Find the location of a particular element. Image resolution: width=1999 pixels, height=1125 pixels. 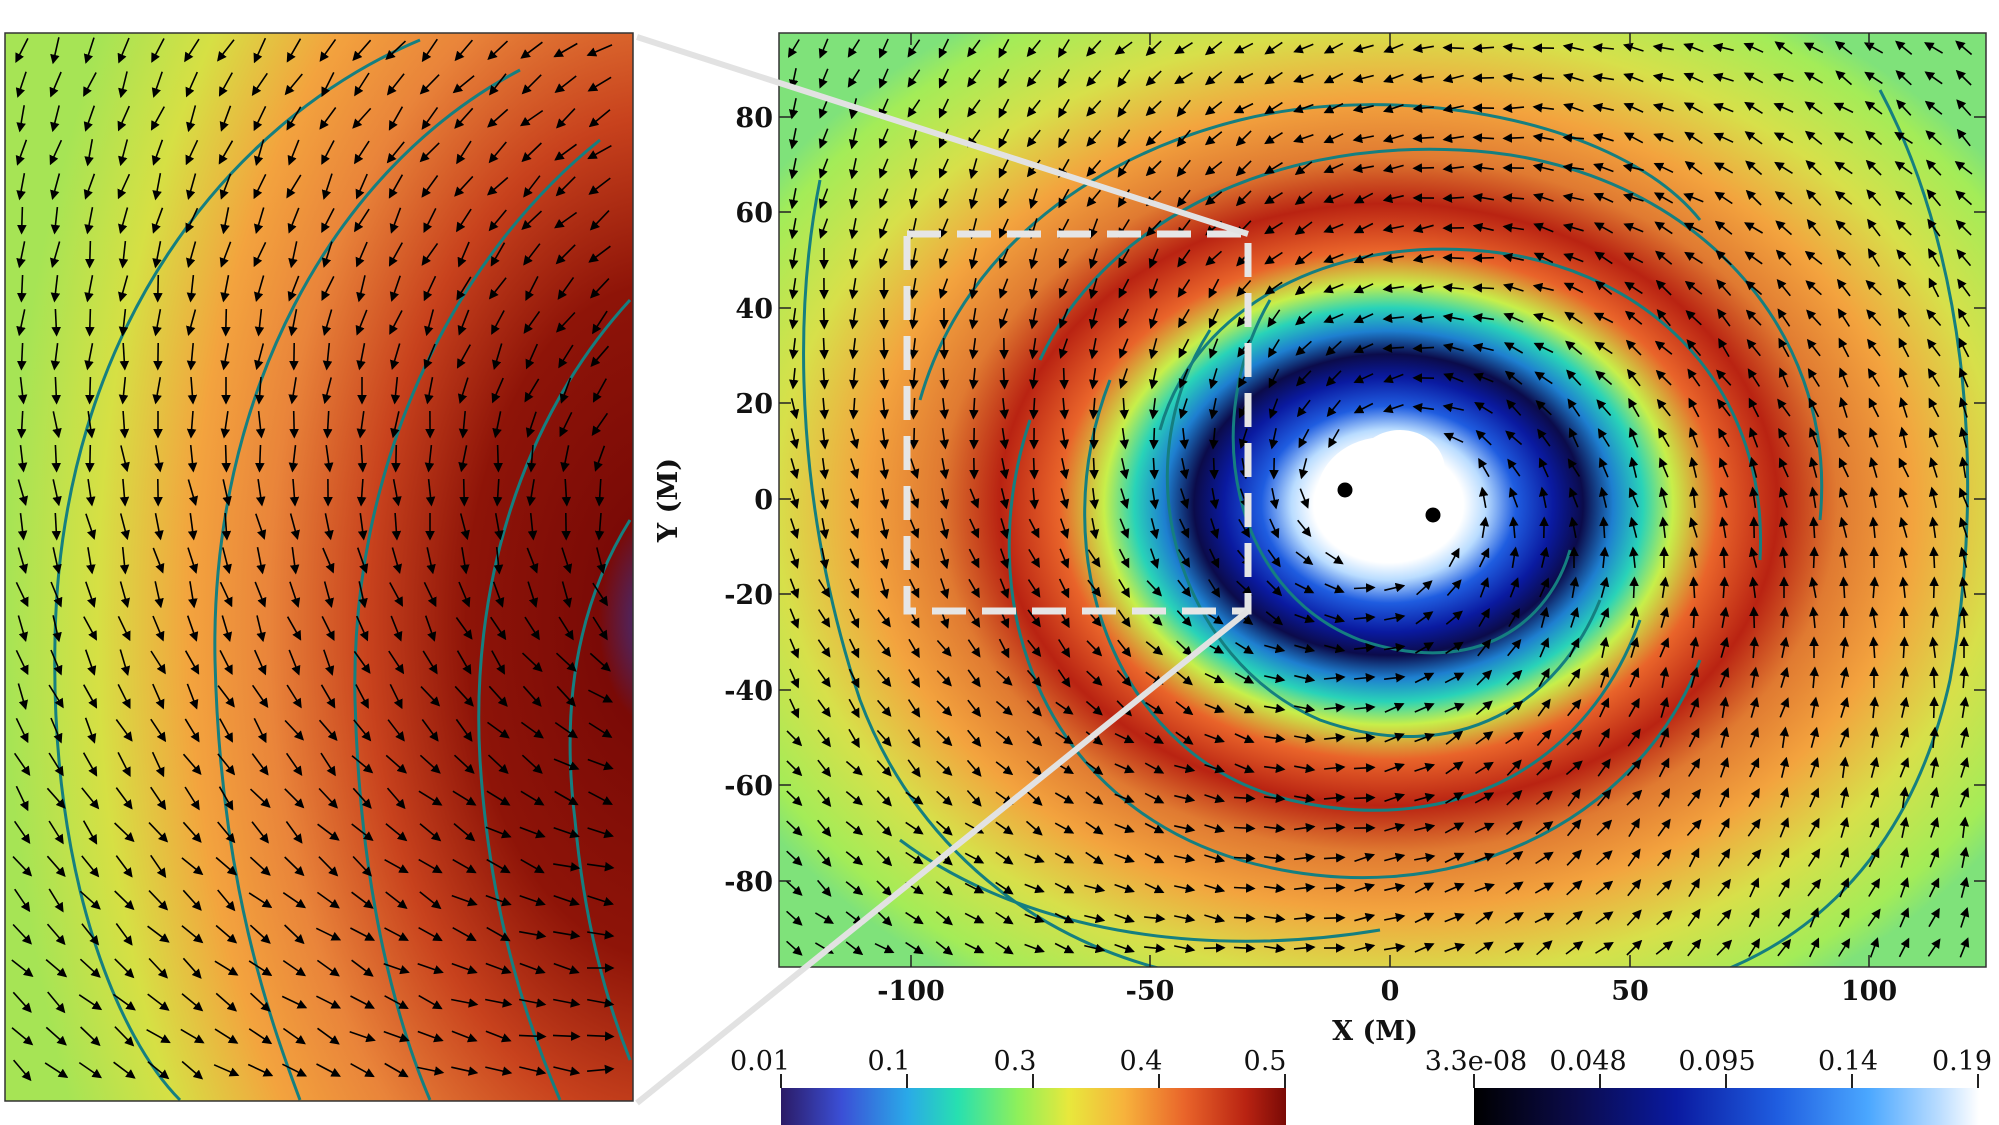

y-tick-label: -60 is located at coordinates (748, 786).